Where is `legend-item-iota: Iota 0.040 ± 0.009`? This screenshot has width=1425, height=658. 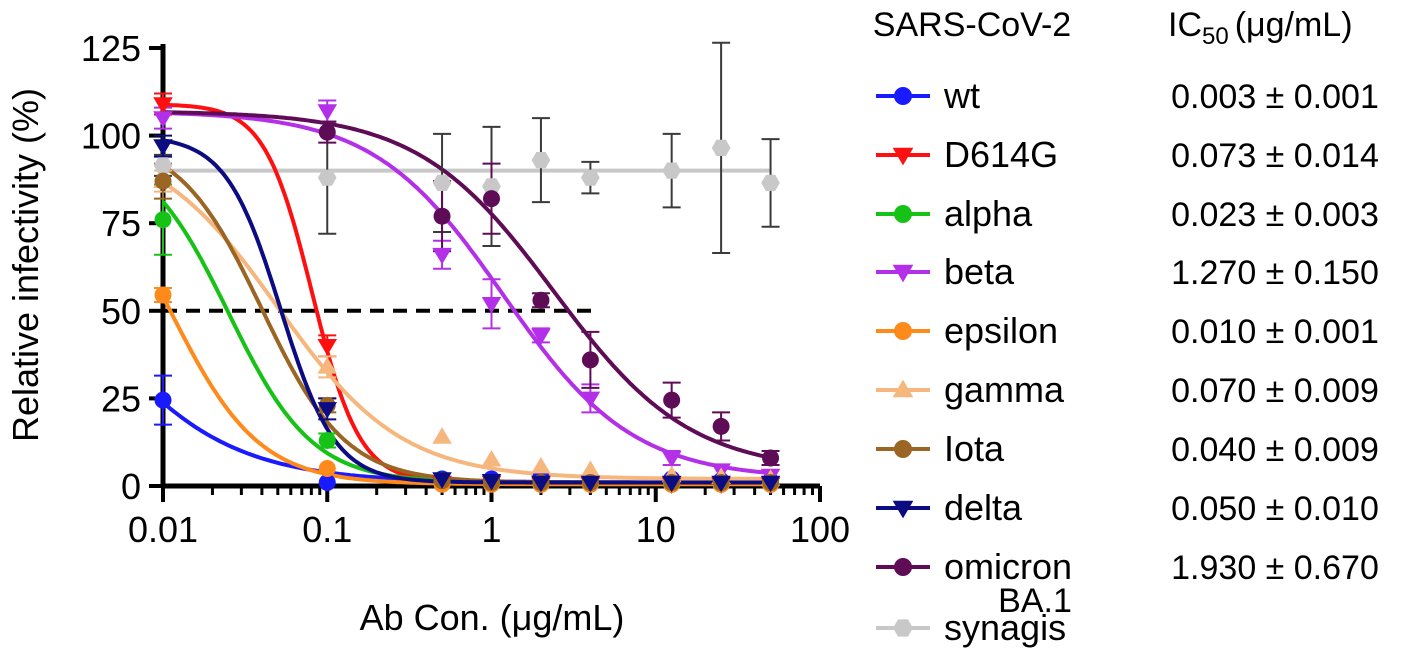
legend-item-iota: Iota 0.040 ± 0.009 is located at coordinates (1127, 448).